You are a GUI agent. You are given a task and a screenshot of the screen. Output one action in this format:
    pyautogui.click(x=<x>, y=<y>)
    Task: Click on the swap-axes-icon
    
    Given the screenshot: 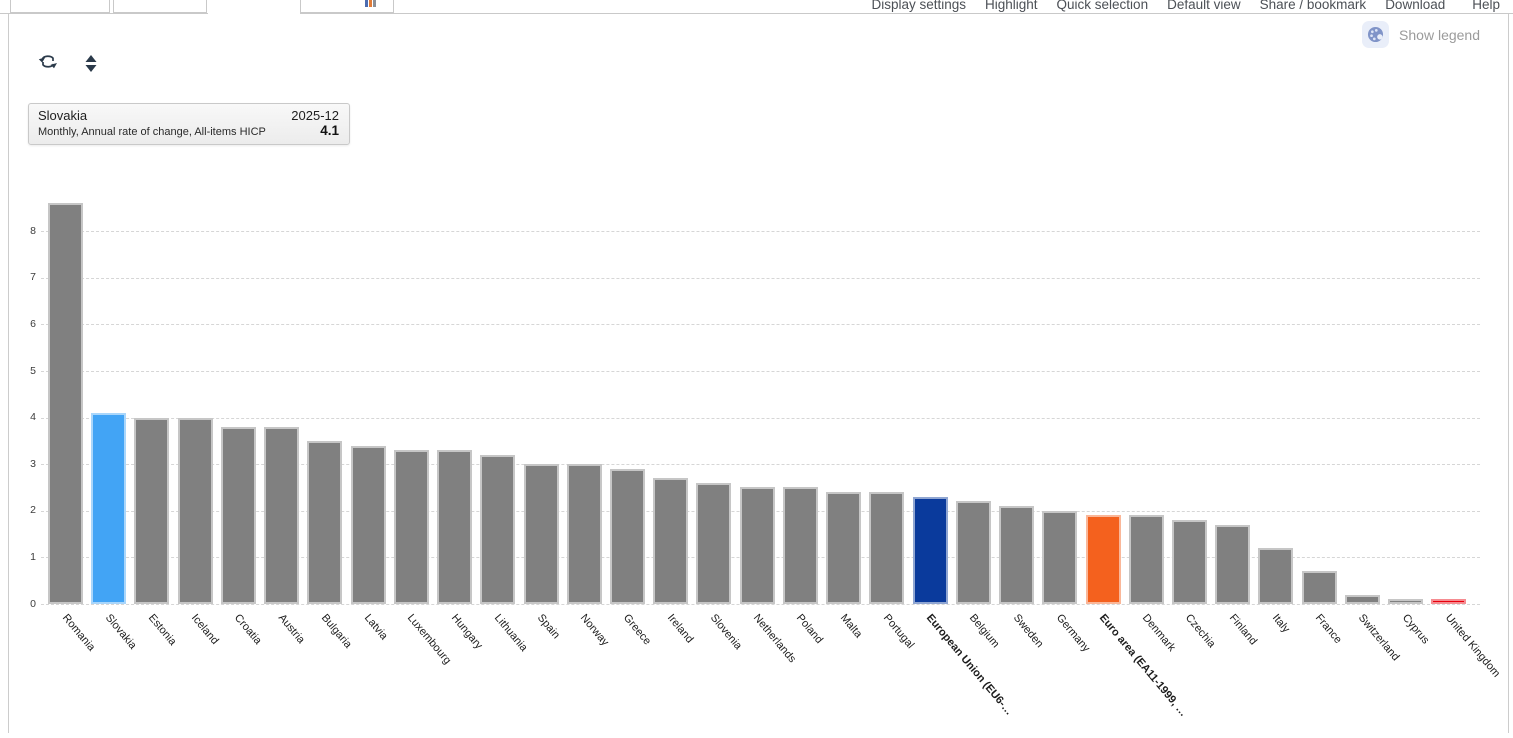 What is the action you would take?
    pyautogui.click(x=47, y=62)
    